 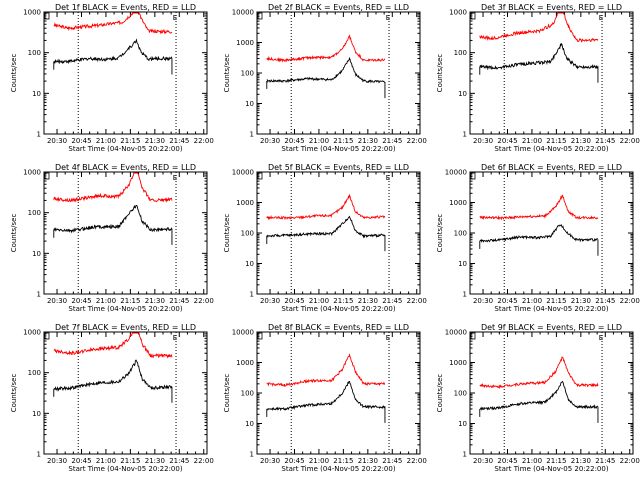 I want to click on panel-title: Det 5f BLACK = Events, RED = LLD, so click(x=338, y=167).